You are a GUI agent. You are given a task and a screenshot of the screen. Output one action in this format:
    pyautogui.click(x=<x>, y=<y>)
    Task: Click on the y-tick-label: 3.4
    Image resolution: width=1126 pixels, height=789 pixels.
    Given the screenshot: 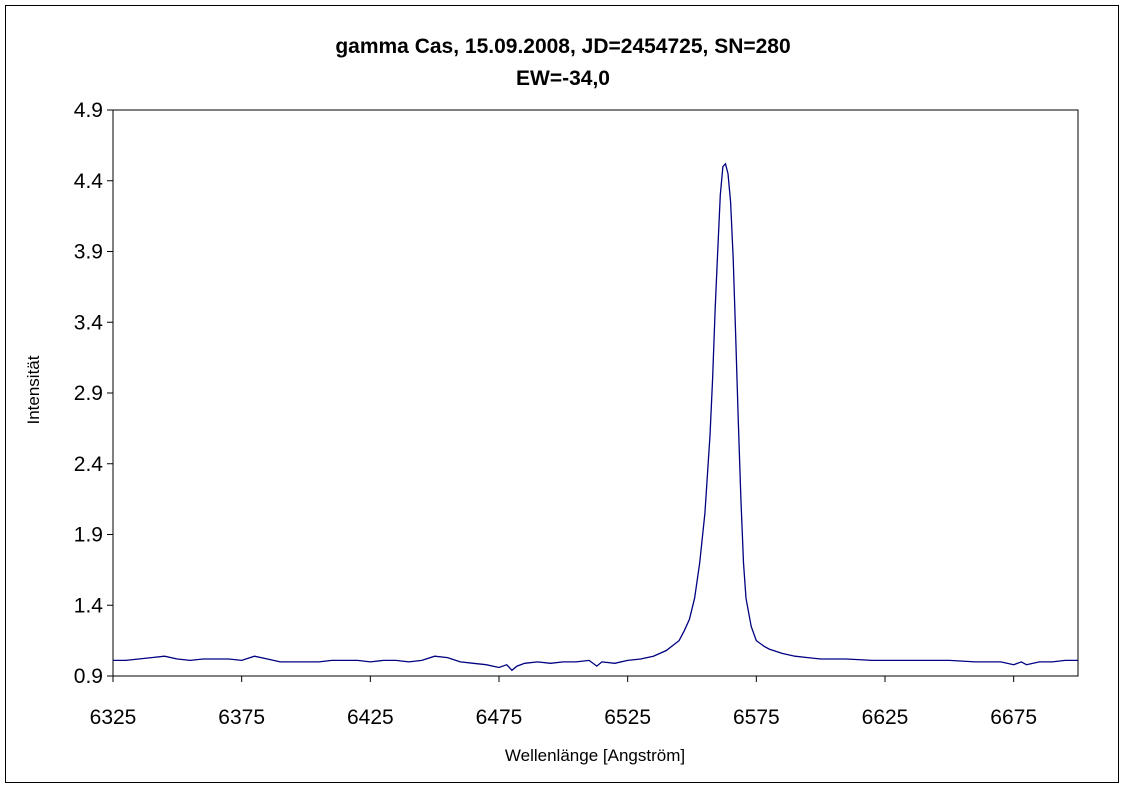 What is the action you would take?
    pyautogui.click(x=89, y=322)
    